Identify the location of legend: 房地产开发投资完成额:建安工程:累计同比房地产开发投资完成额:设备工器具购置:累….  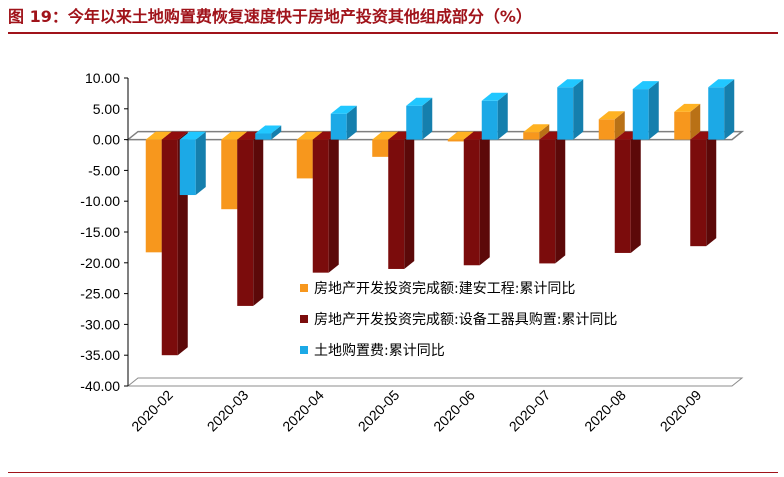
(458, 320).